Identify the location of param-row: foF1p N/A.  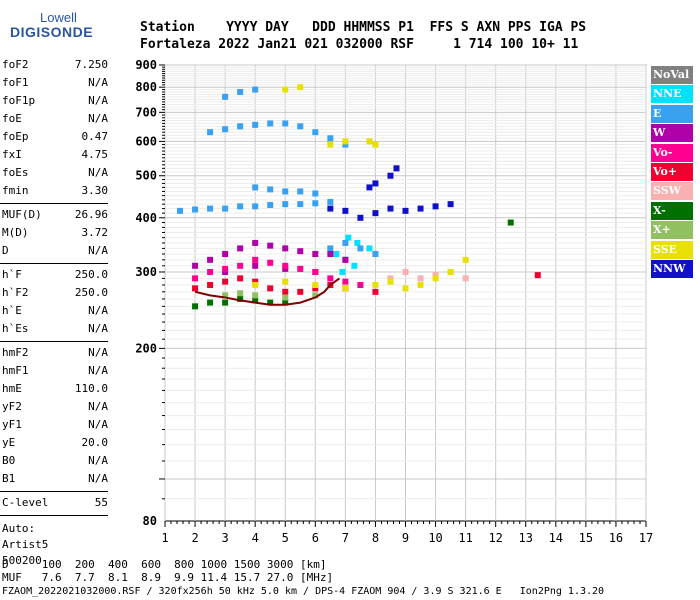
(55, 103).